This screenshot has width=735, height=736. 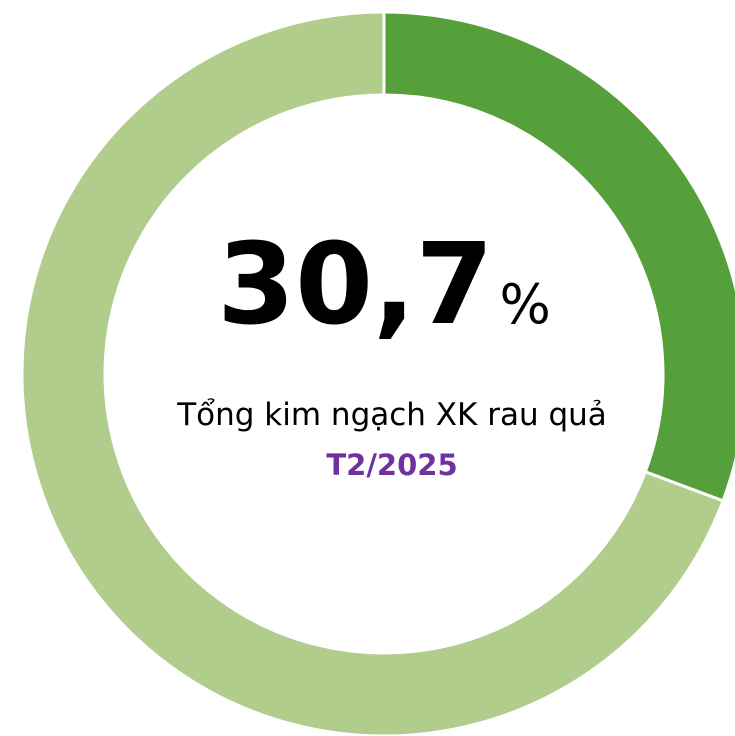 I want to click on center-unit: %, so click(x=525, y=304).